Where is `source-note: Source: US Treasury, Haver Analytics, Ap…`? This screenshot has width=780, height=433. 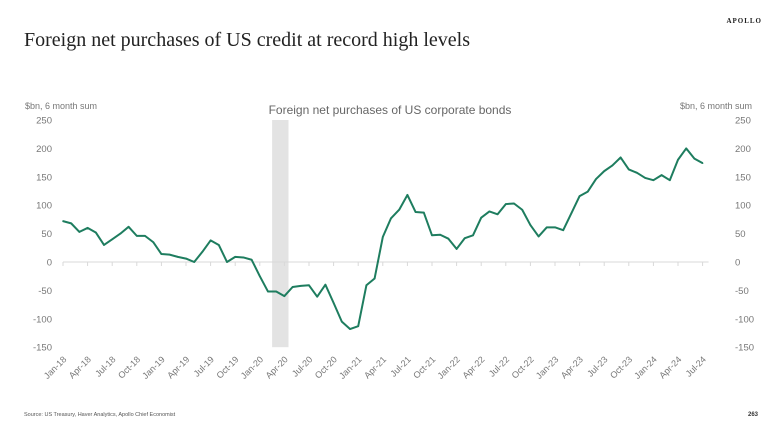
source-note: Source: US Treasury, Haver Analytics, Ap… is located at coordinates (100, 415).